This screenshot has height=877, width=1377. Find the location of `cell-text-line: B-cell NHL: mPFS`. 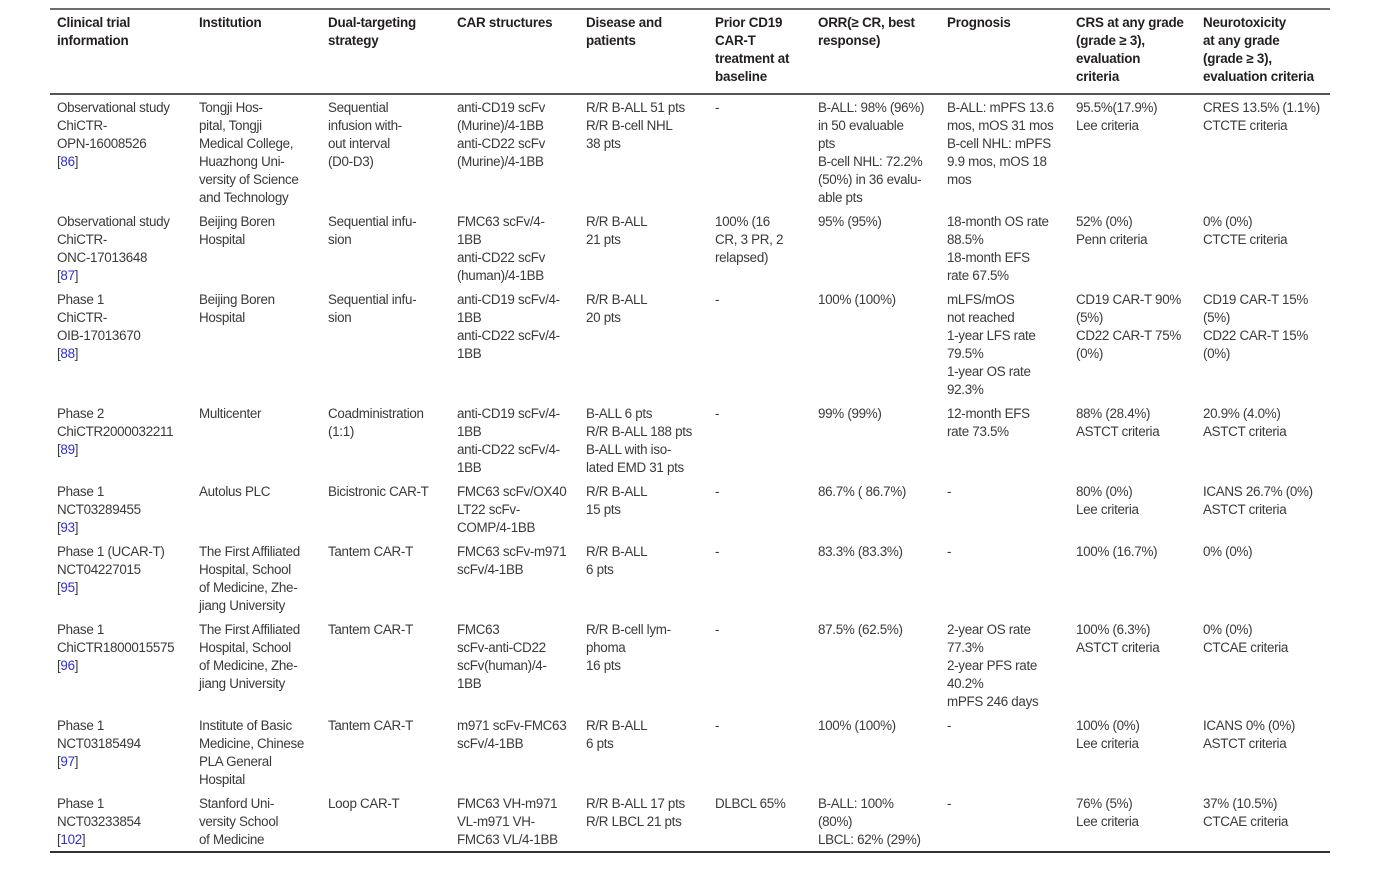

cell-text-line: B-cell NHL: mPFS is located at coordinates (999, 143).